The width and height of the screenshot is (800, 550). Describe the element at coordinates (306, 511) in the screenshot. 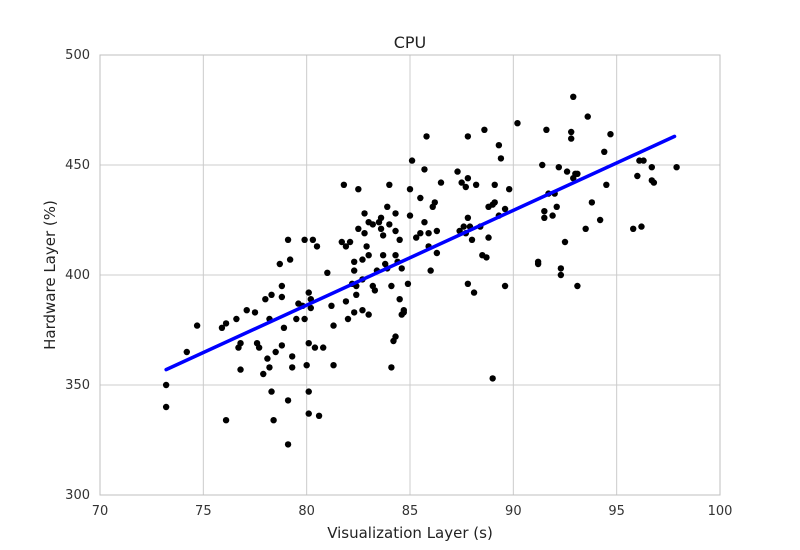

I see `x-tick-label: 80` at that location.